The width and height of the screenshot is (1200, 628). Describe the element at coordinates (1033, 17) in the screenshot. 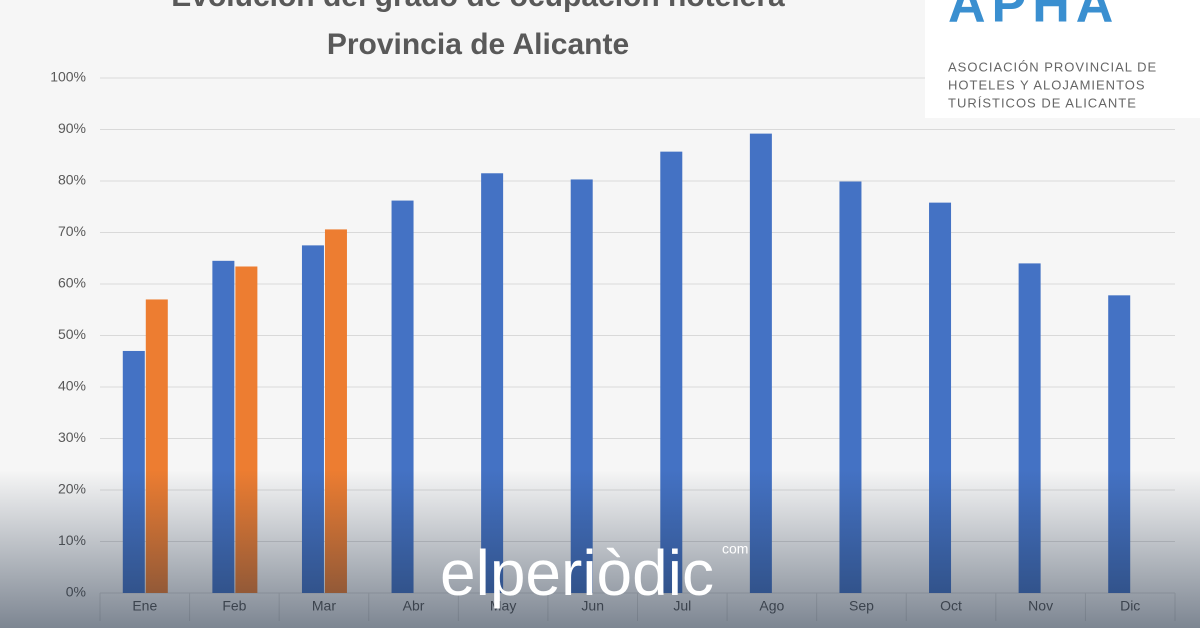

I see `logo-name: APHA` at that location.